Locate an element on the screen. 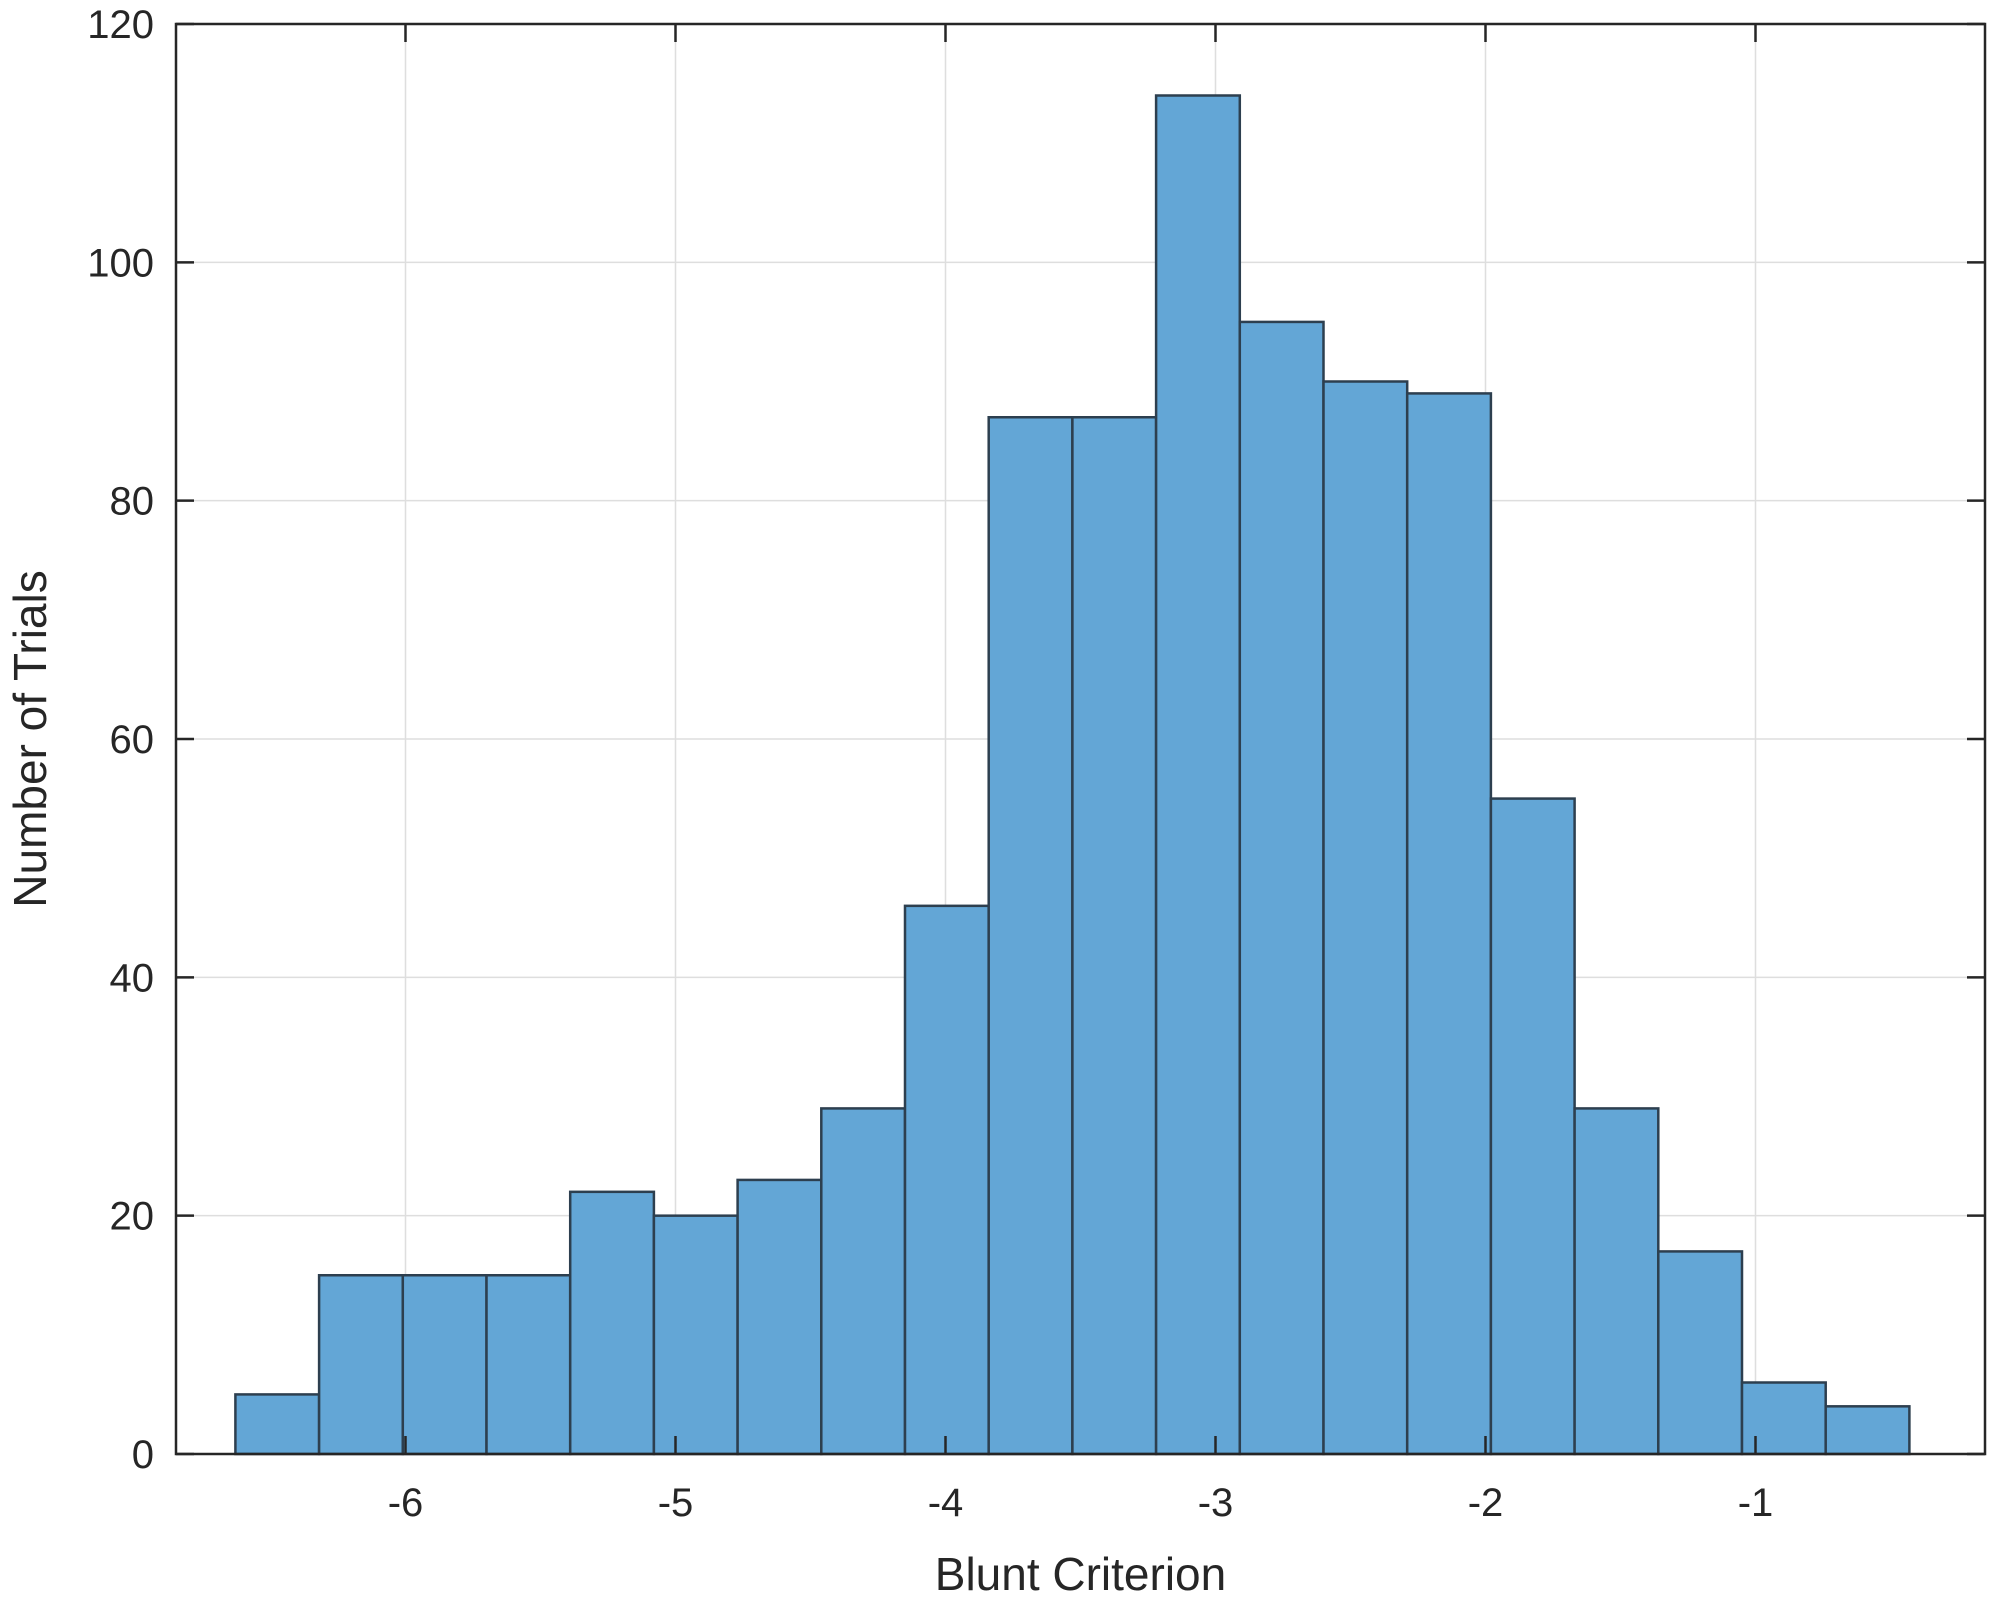 This screenshot has height=1602, width=1995. y-tick-labels: 0 20 40 60 80 100 120 is located at coordinates (120, 740).